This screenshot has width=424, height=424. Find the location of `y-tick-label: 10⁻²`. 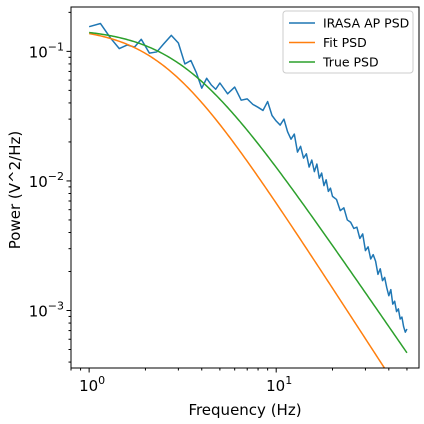

y-tick-label: 10⁻² is located at coordinates (46, 180).